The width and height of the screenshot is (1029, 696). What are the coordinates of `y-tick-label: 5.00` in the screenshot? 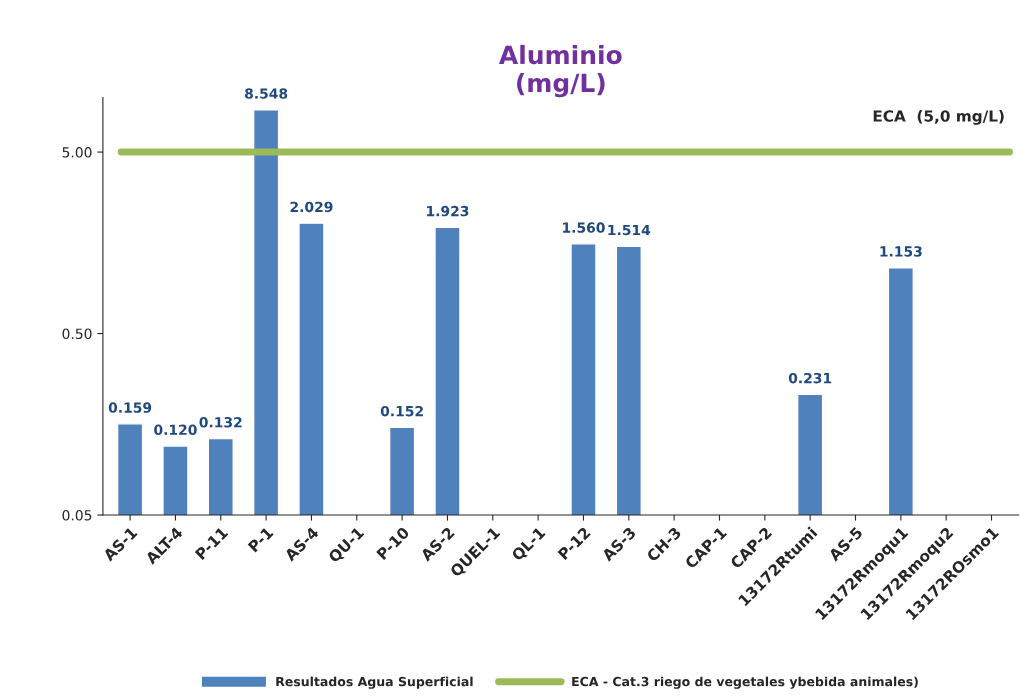 It's located at (77, 152).